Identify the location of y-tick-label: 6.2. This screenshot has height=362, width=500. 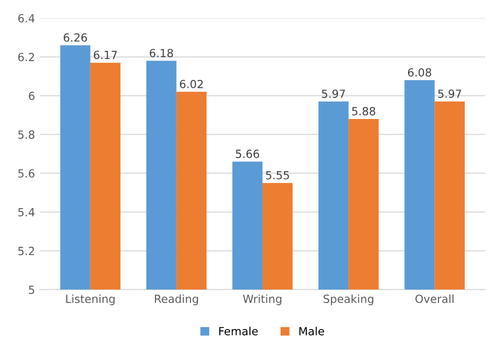
(26, 57).